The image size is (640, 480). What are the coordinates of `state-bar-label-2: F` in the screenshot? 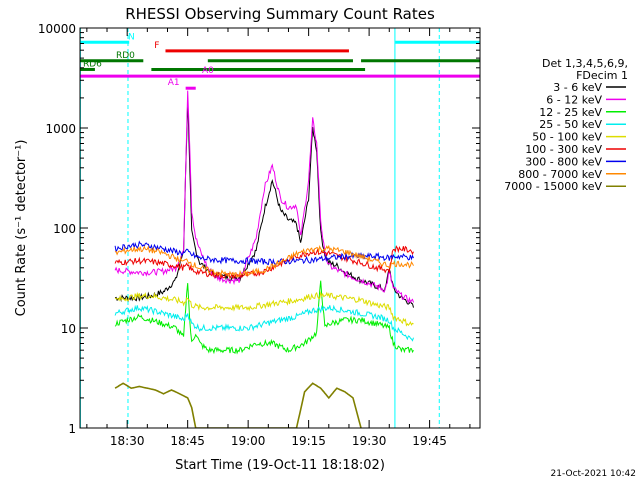 It's located at (156, 46).